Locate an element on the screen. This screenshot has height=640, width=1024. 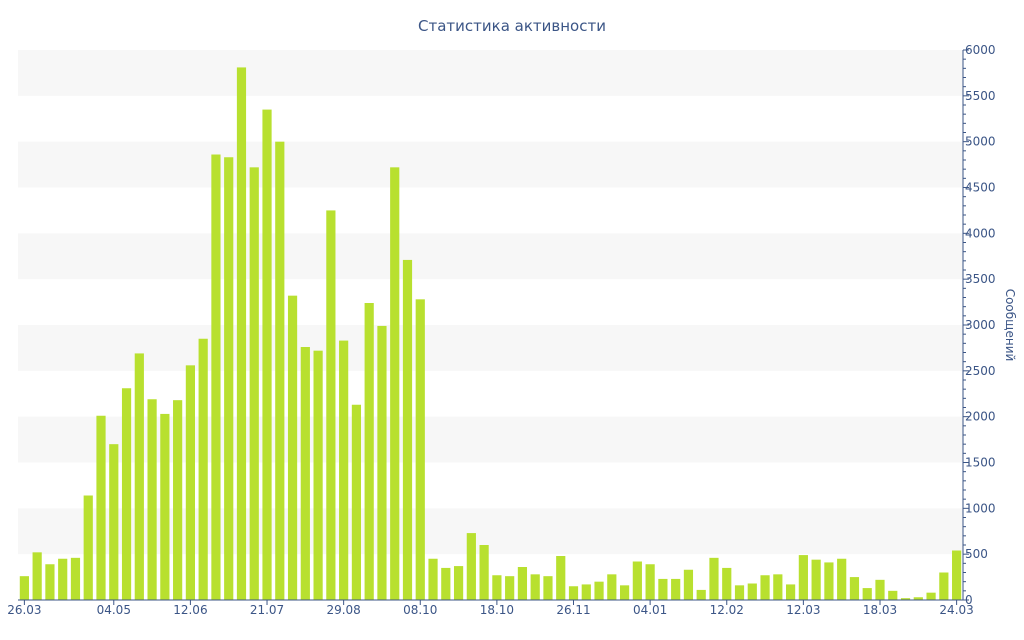
chart-title: Статистика активности is located at coordinates (512, 26).